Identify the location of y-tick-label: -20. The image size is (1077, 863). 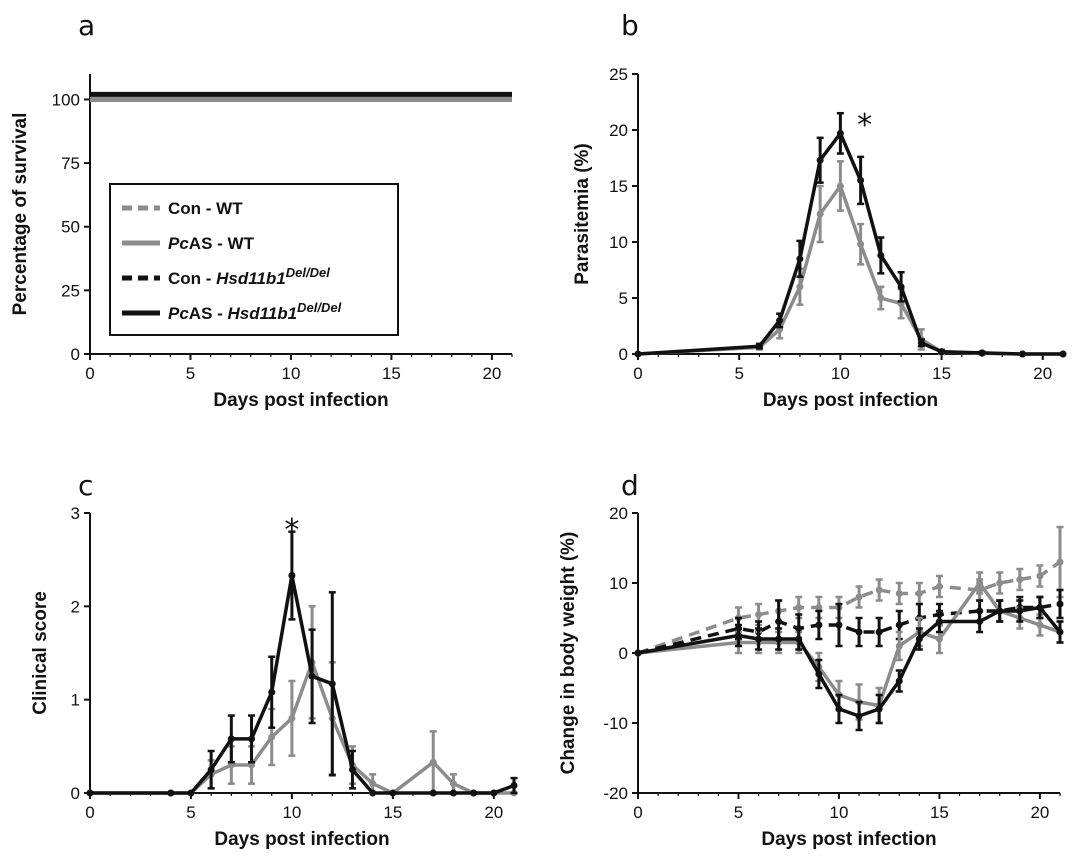
(615, 793).